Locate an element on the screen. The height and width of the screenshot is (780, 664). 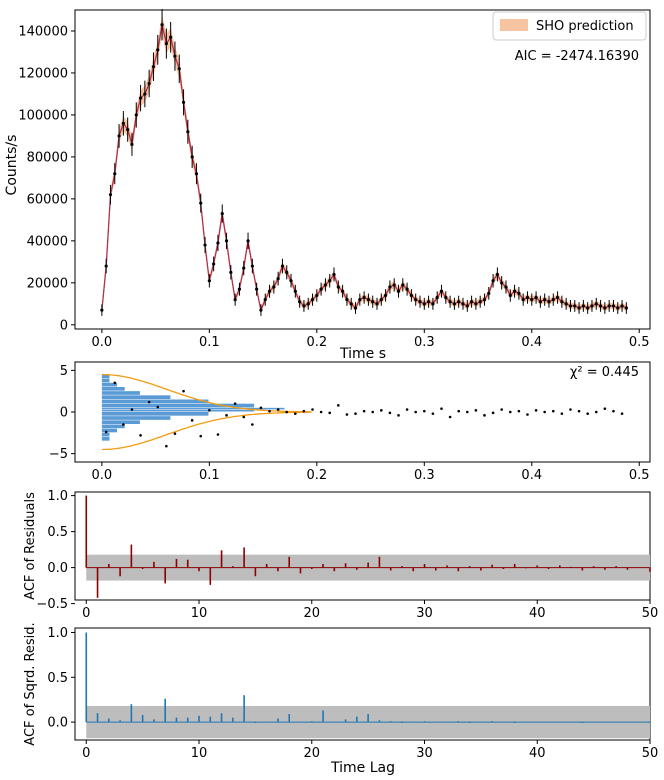
light-curve-y-tick-label: 120000 is located at coordinates (43, 73).